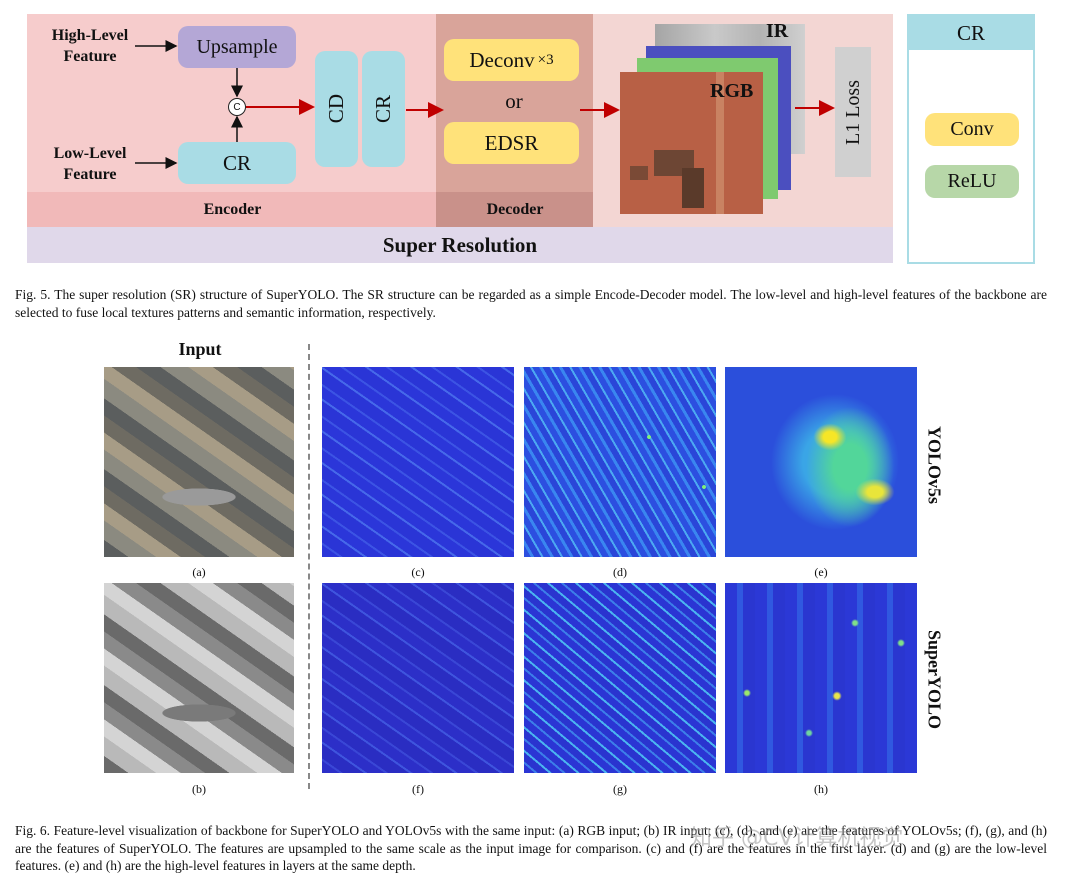 This screenshot has height=885, width=1065. I want to click on yolov5s-text: YOLOv5s, so click(934, 464).